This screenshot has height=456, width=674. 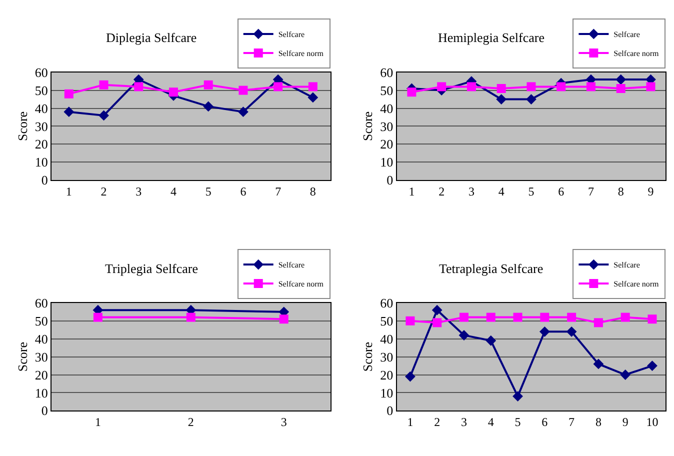 I want to click on chart-title: Tetraplegia Selfcare, so click(x=491, y=268).